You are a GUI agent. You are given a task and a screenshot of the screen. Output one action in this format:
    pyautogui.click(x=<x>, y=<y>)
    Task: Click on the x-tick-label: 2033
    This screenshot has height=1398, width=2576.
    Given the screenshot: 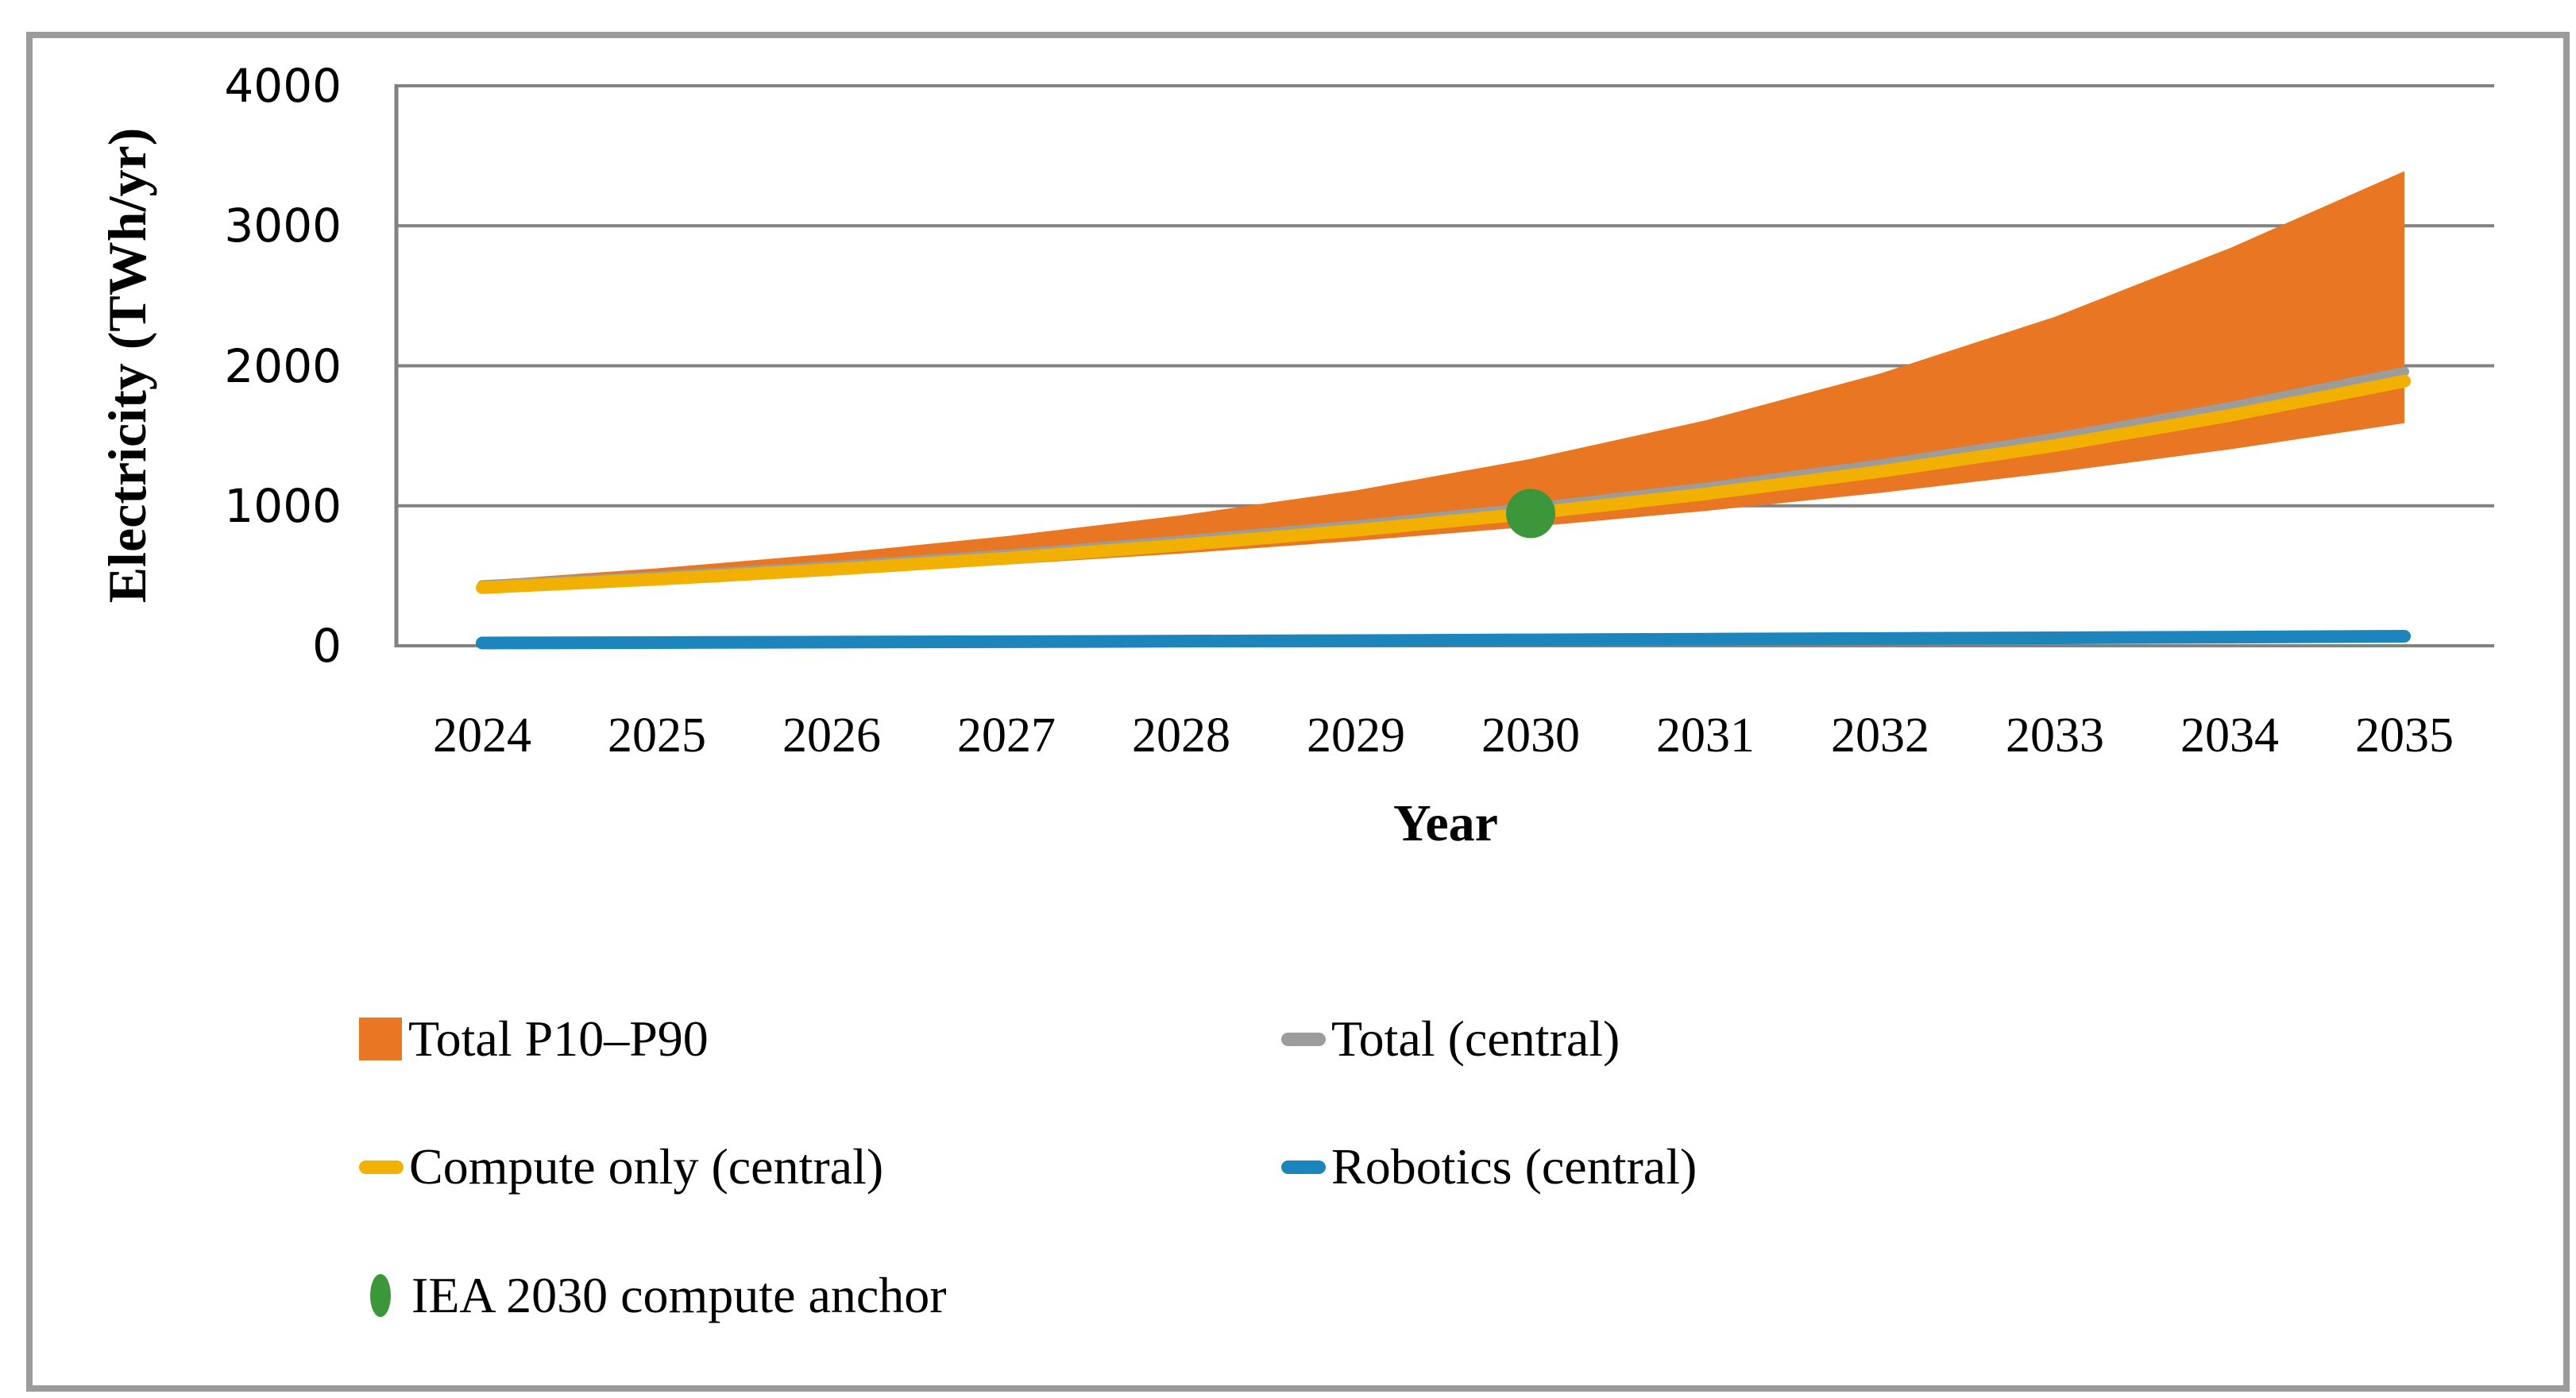 What is the action you would take?
    pyautogui.click(x=2055, y=736)
    